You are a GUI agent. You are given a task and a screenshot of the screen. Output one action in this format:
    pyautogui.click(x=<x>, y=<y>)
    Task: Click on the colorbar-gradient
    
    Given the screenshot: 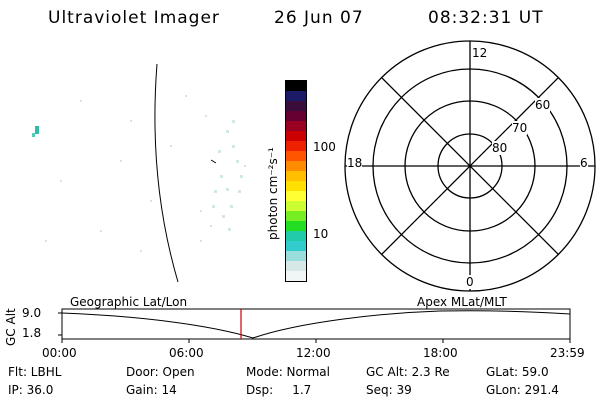 What is the action you would take?
    pyautogui.click(x=296, y=181)
    